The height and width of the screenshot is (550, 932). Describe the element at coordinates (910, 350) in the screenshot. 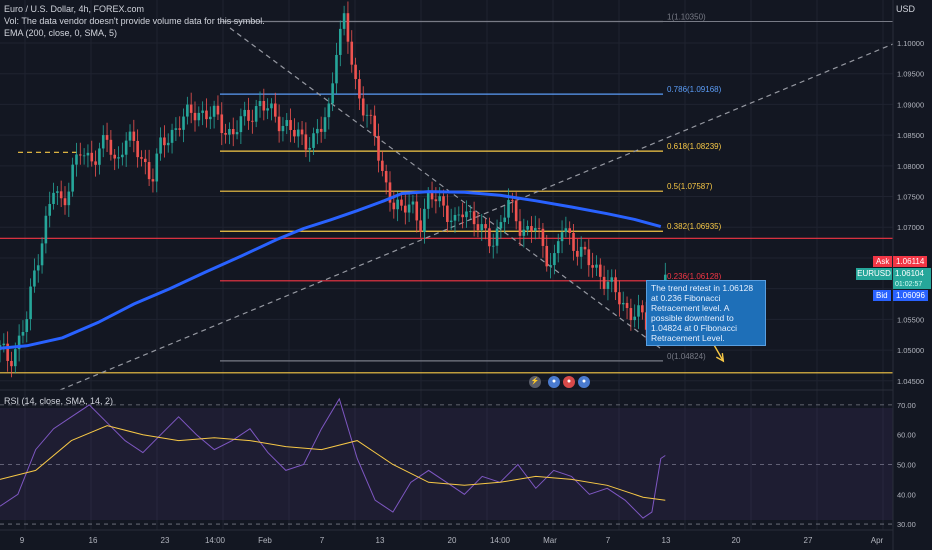

I see `price-tick-label: 1.05000` at that location.